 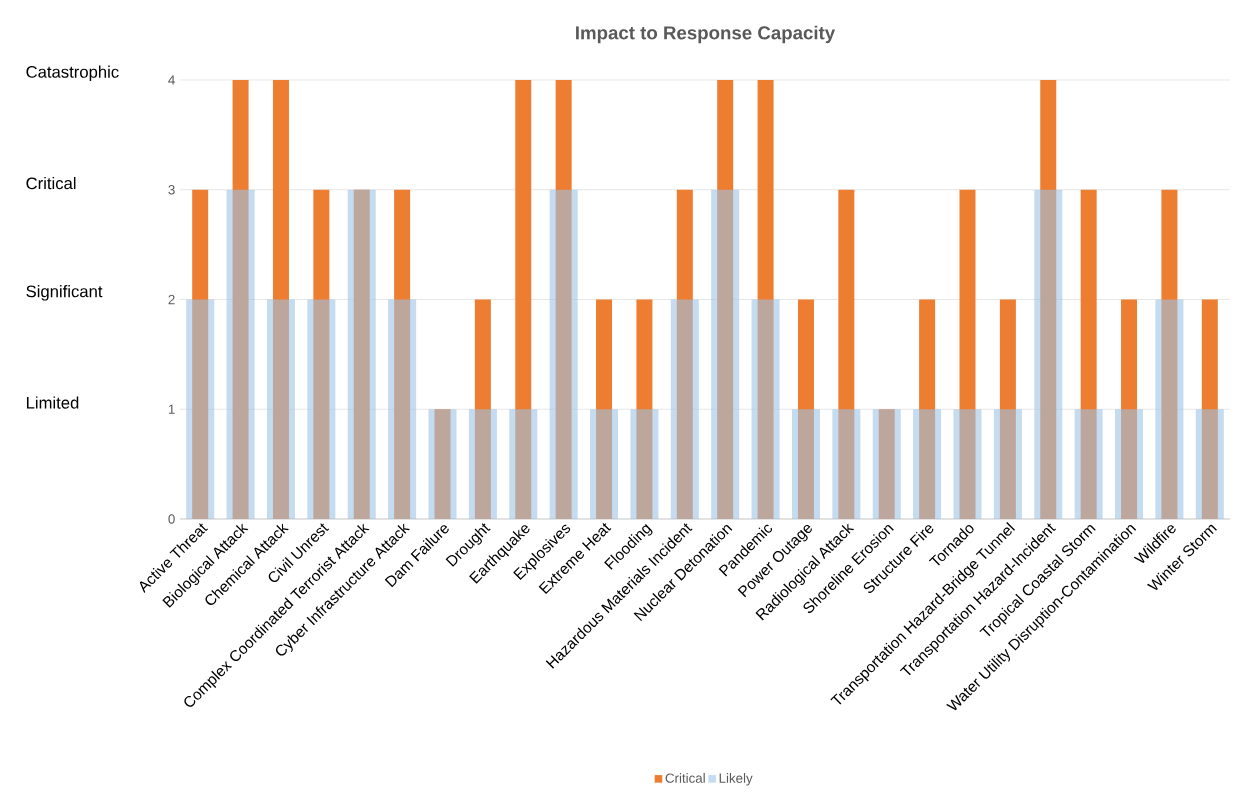 What do you see at coordinates (51, 183) in the screenshot?
I see `text: Critical` at bounding box center [51, 183].